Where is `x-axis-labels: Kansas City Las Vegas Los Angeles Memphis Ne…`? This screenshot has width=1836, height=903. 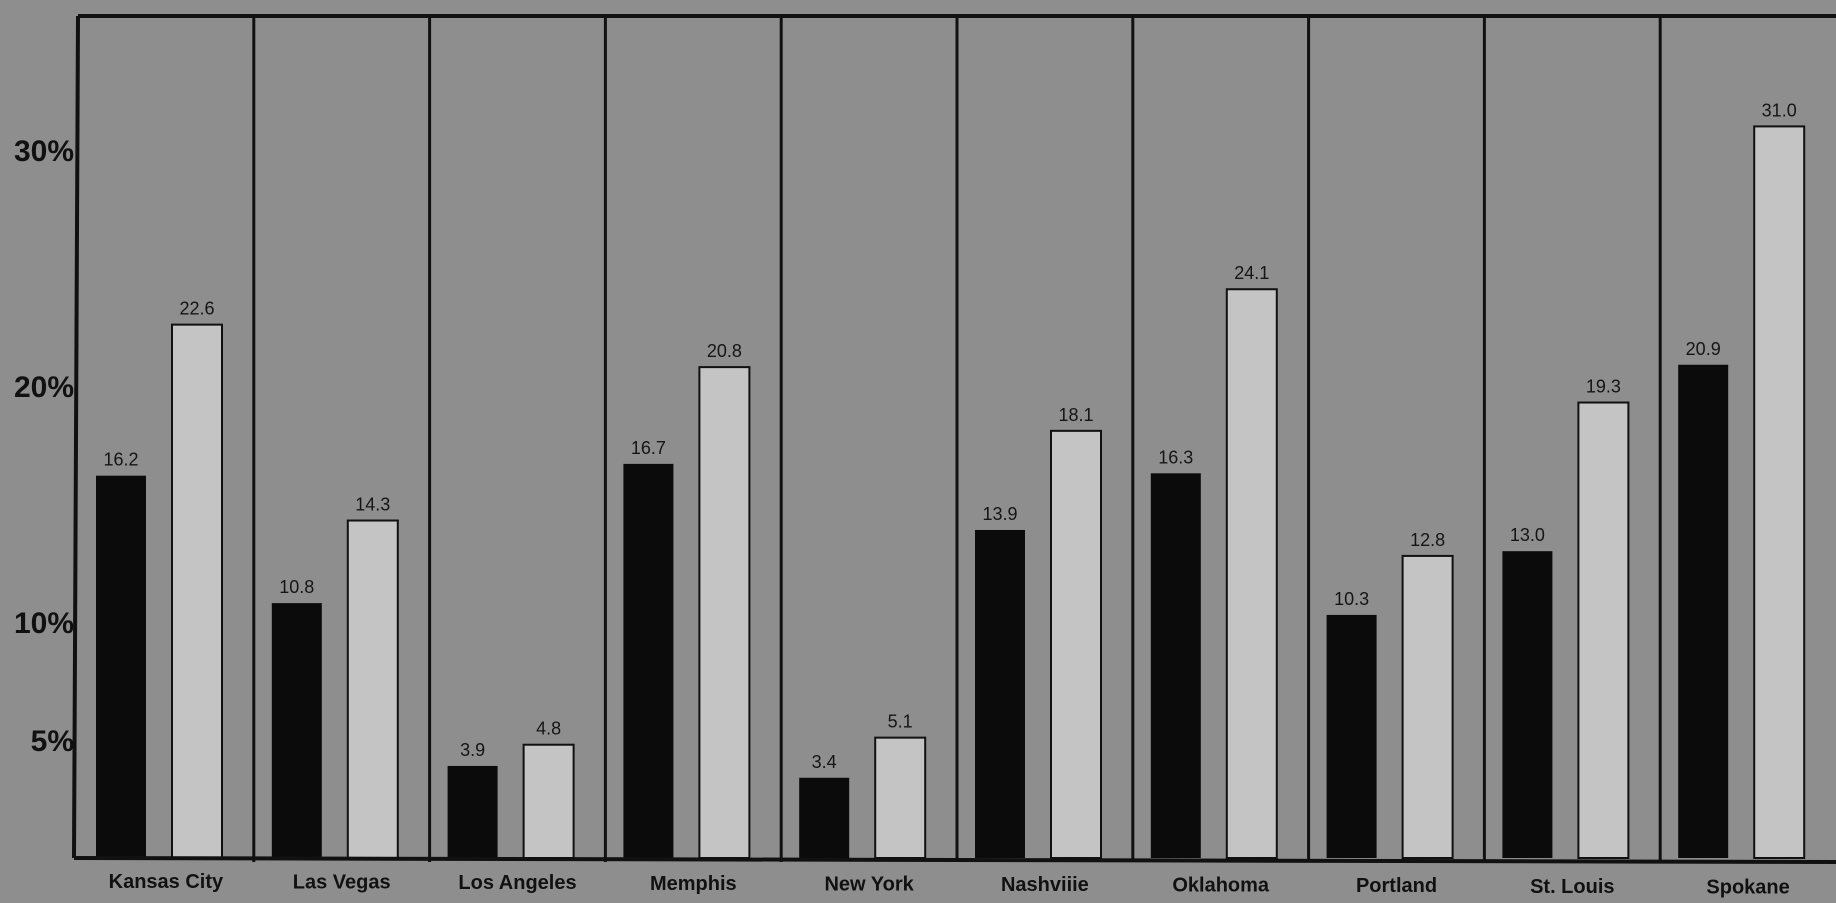
x-axis-labels: Kansas City Las Vegas Los Angeles Memphis Ne… is located at coordinates (949, 884).